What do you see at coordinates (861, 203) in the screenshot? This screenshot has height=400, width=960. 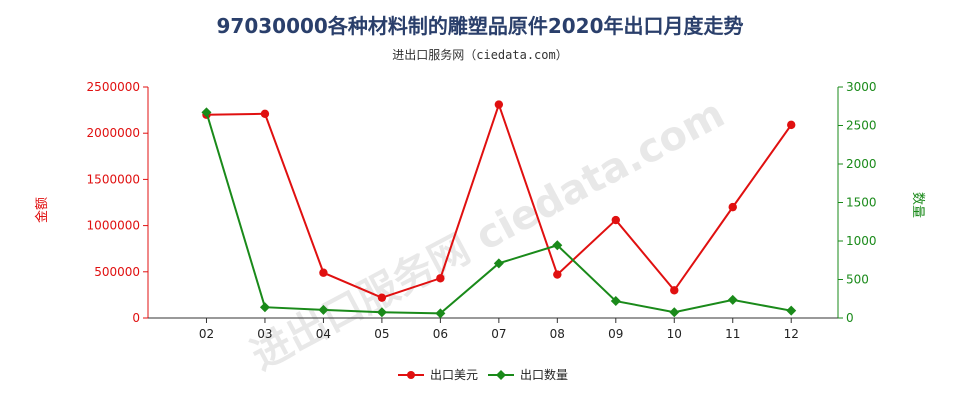 I see `right-tick-label: 1500` at bounding box center [861, 203].